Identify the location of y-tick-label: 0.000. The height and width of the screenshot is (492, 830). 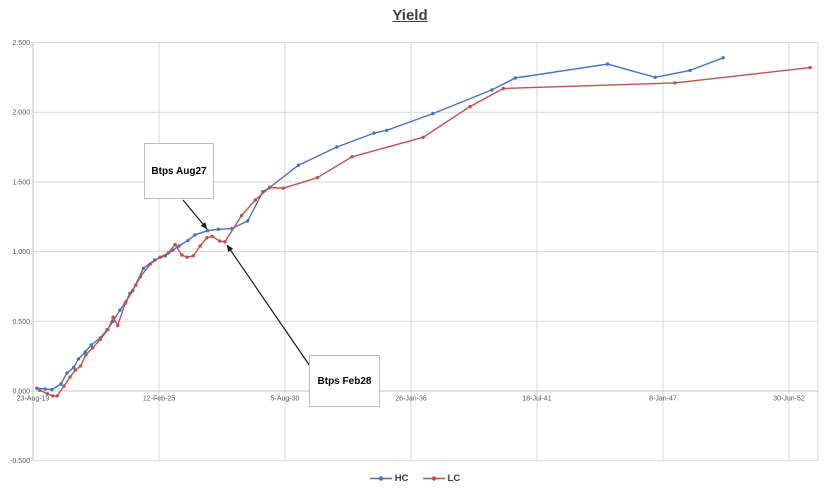
(21, 392).